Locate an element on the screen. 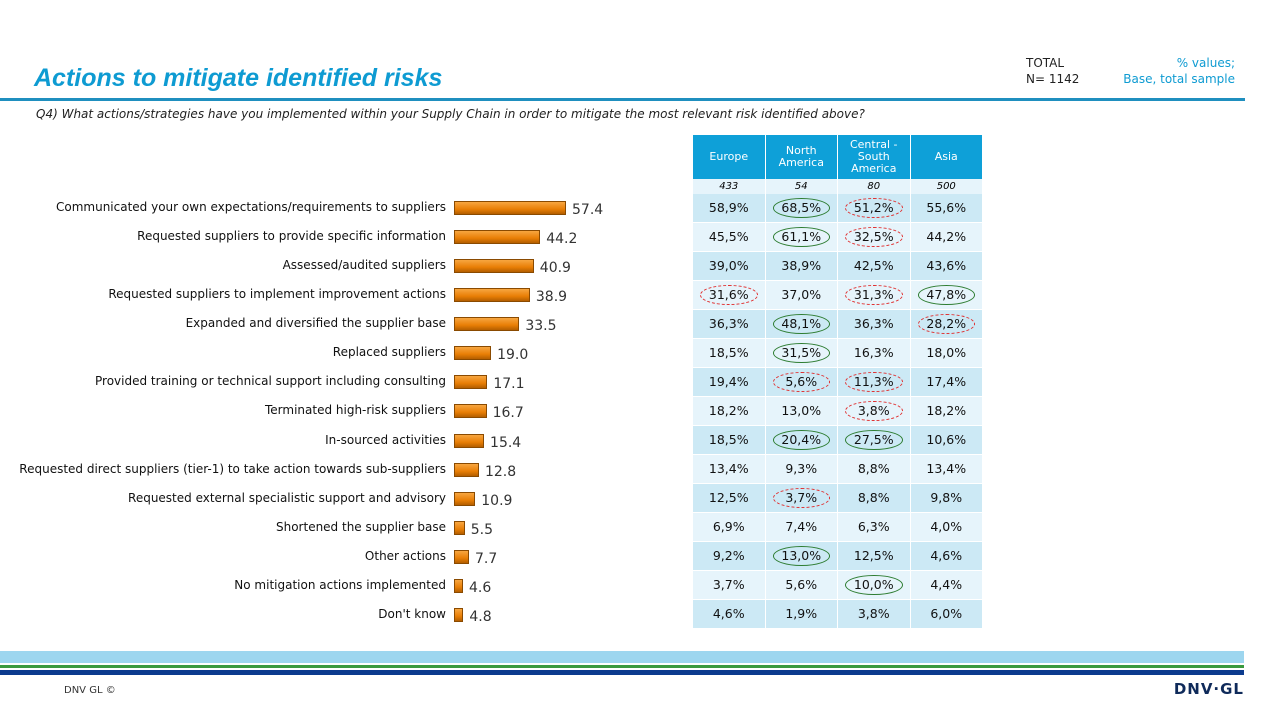 This screenshot has height=720, width=1280. cell-value: 55,6% is located at coordinates (946, 207).